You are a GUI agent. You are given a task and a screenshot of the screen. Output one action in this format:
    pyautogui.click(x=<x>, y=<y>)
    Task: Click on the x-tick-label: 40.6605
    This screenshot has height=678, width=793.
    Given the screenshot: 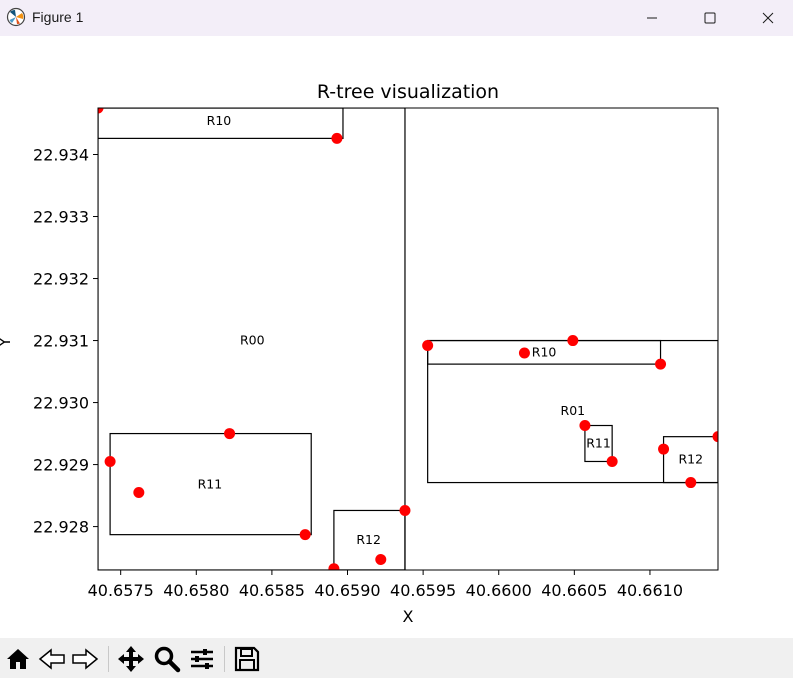 What is the action you would take?
    pyautogui.click(x=574, y=590)
    